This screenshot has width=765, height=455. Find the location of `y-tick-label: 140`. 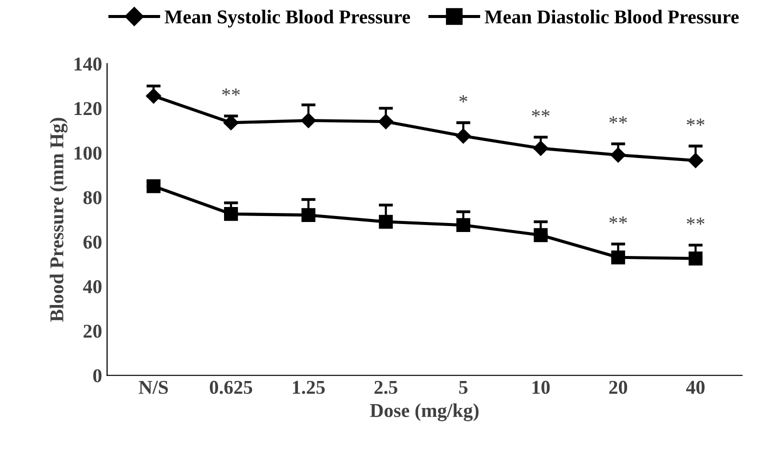

y-tick-label: 140 is located at coordinates (88, 64).